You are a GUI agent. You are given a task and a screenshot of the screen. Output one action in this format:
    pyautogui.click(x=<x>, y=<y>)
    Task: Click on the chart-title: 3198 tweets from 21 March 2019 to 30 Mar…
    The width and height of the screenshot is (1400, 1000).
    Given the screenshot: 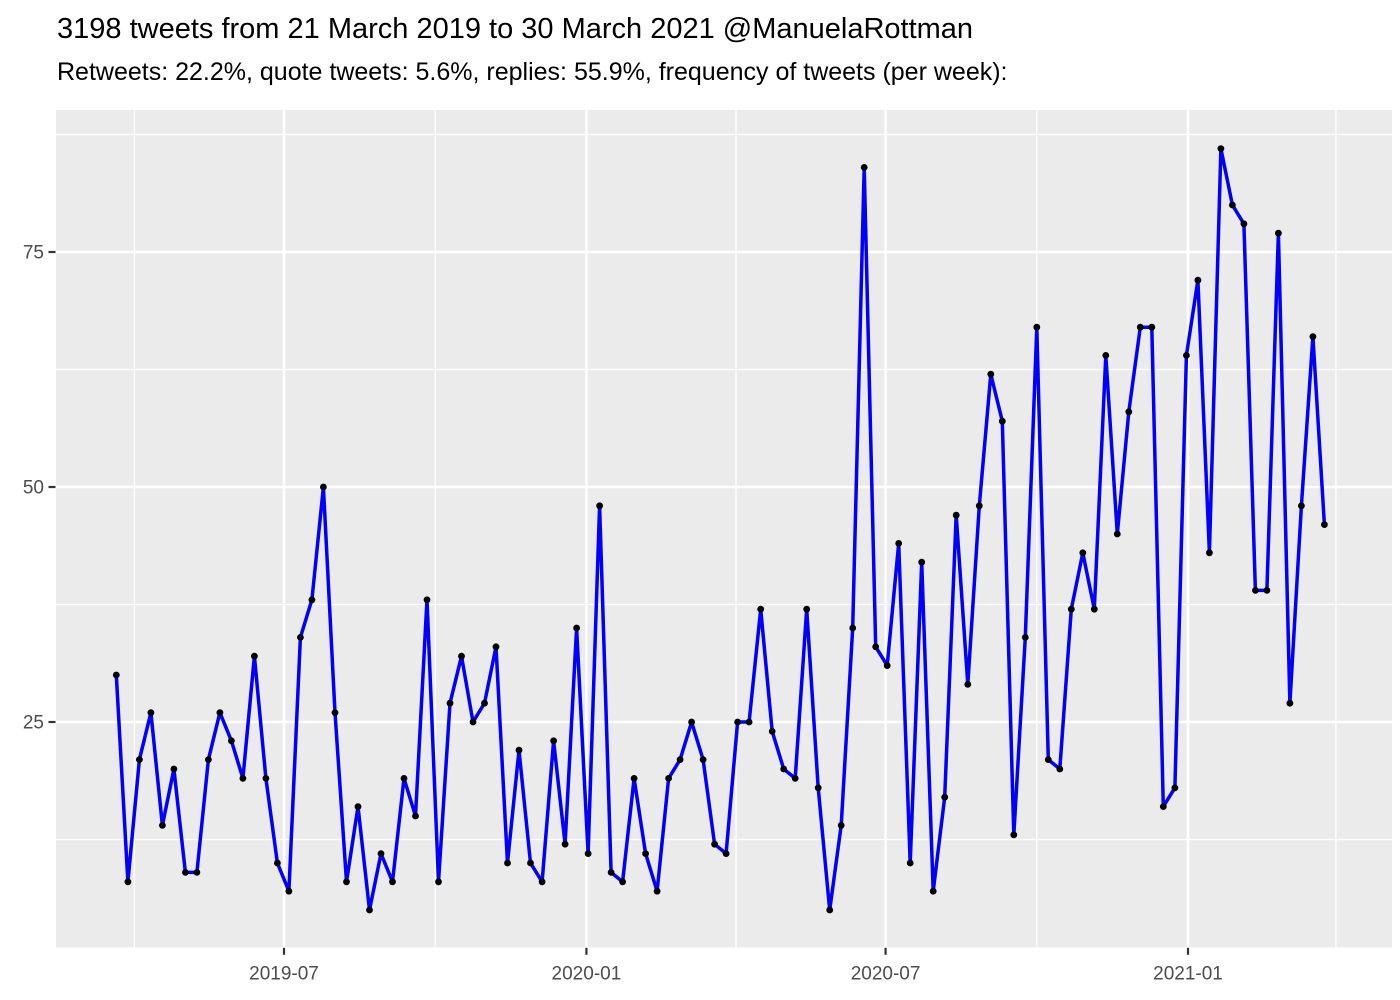 What is the action you would take?
    pyautogui.click(x=515, y=29)
    